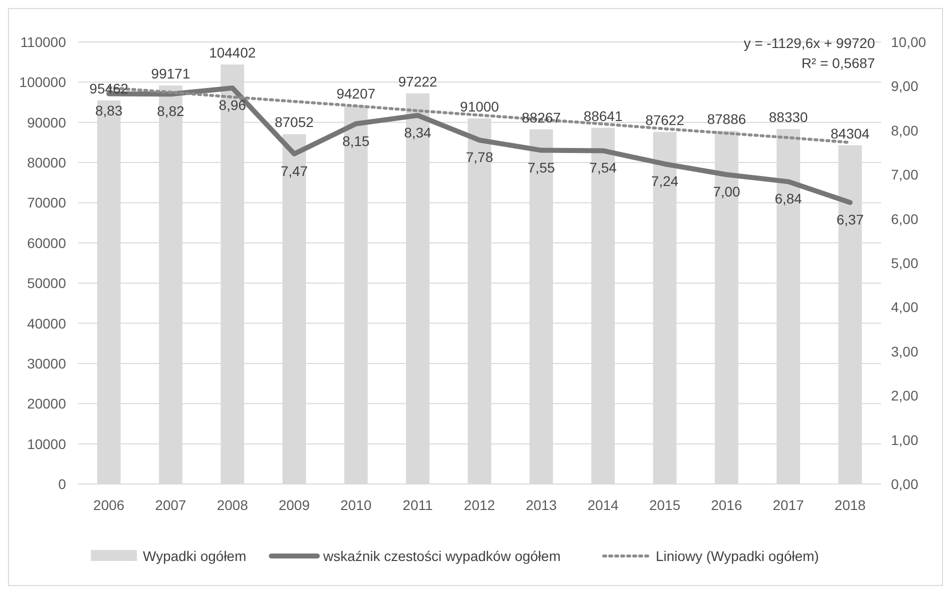 The height and width of the screenshot is (594, 951). What do you see at coordinates (480, 157) in the screenshot?
I see `data-label: 7,78` at bounding box center [480, 157].